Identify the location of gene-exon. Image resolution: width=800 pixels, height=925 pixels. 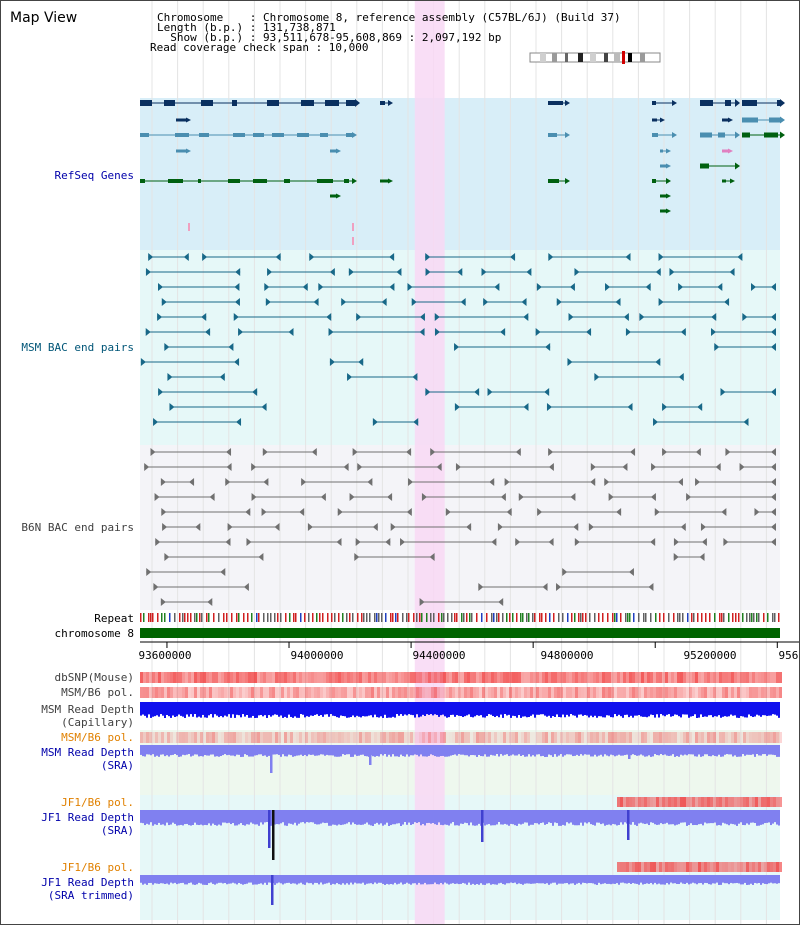
(324, 135).